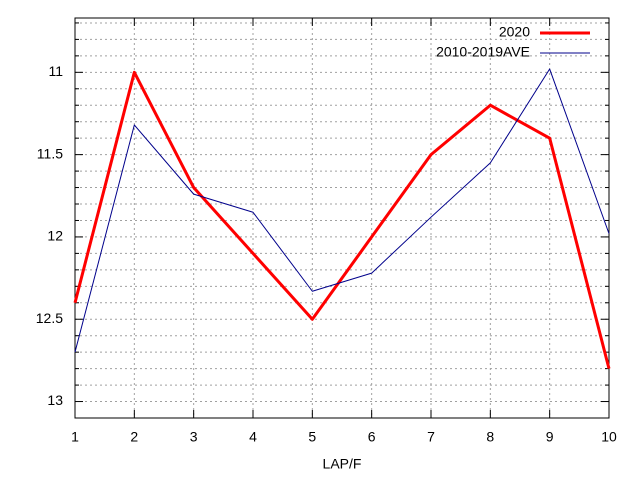  Describe the element at coordinates (49, 318) in the screenshot. I see `y-tick-label: 12.5` at that location.